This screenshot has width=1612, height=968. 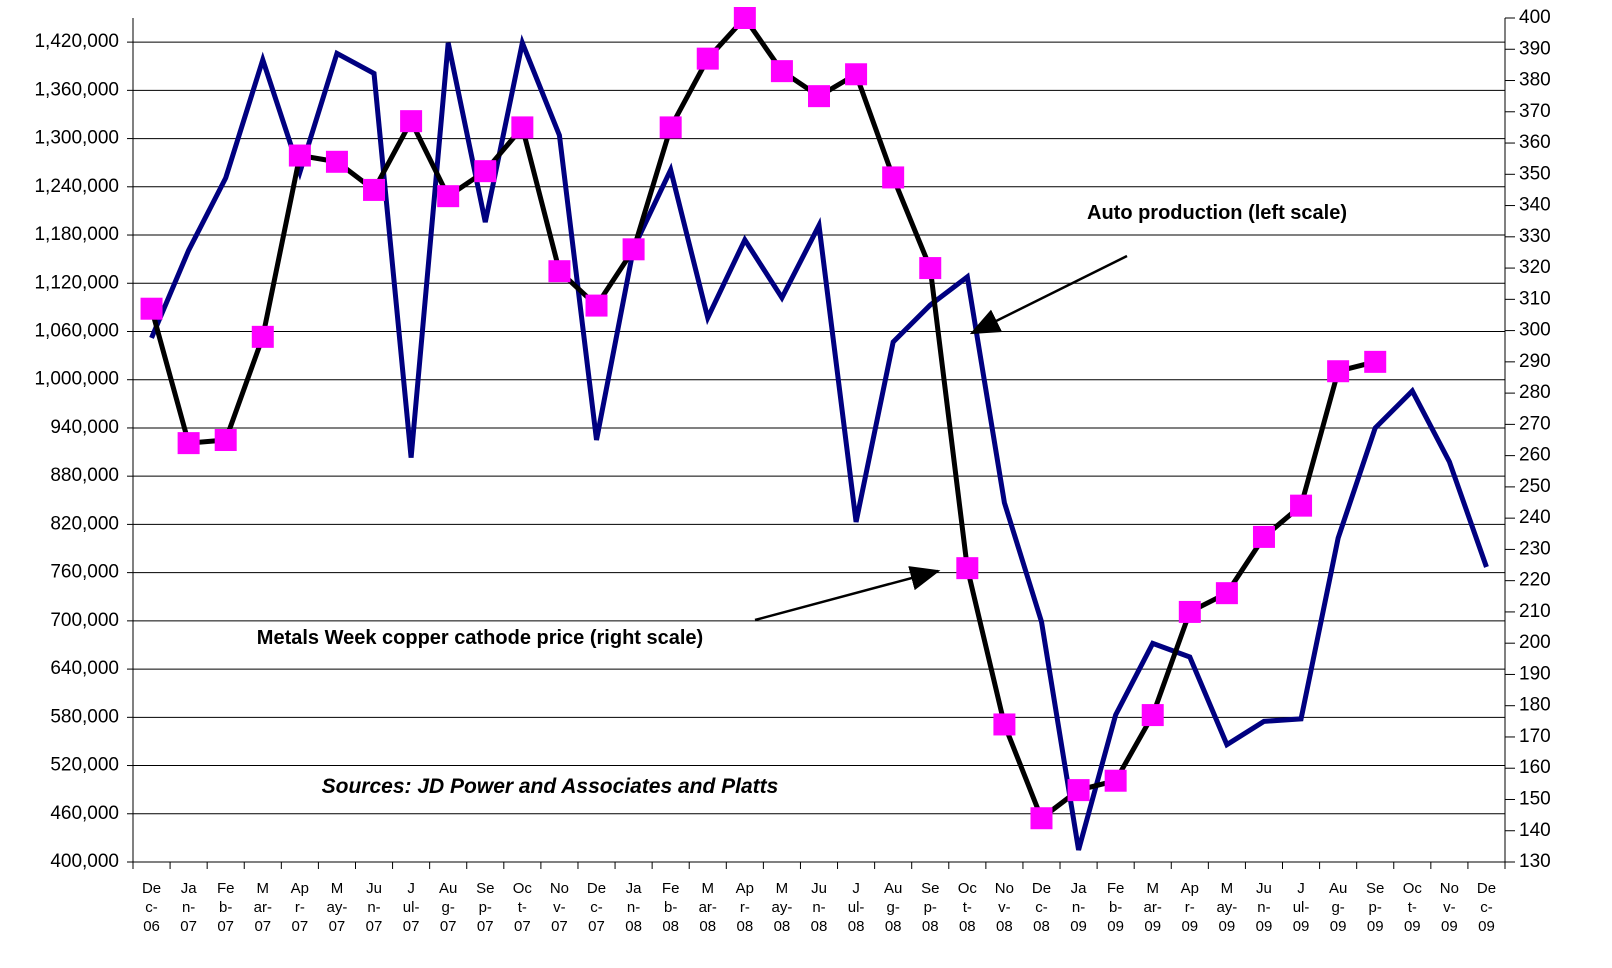 I want to click on x-tick-label: De c-07, so click(x=596, y=907).